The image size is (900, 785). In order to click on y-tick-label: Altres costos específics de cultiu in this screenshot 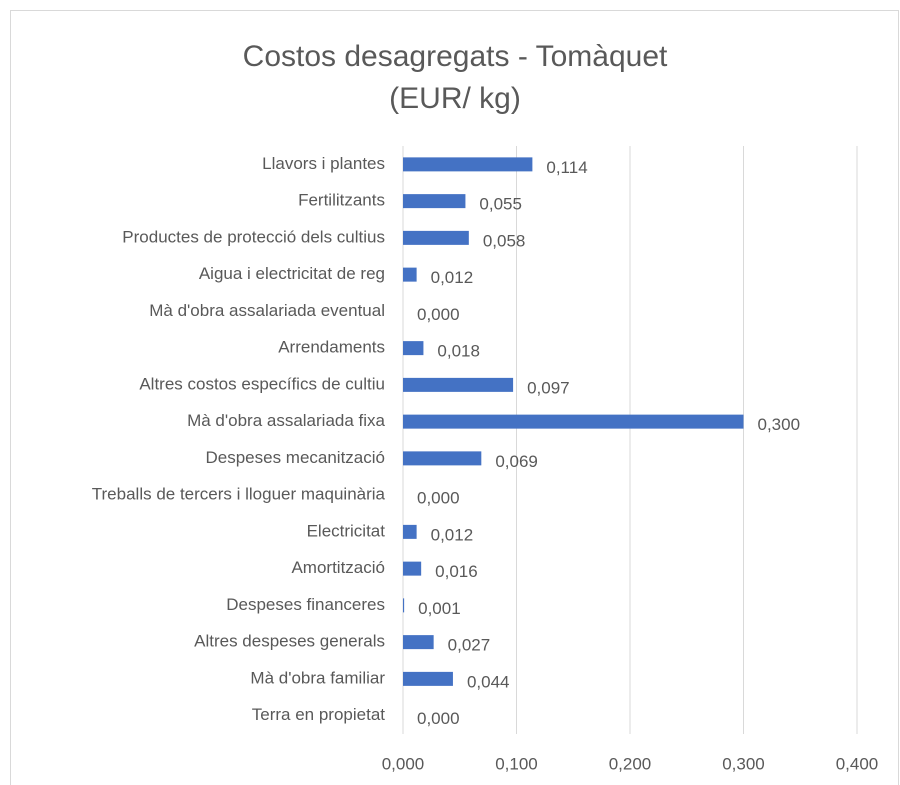, I will do `click(262, 383)`.